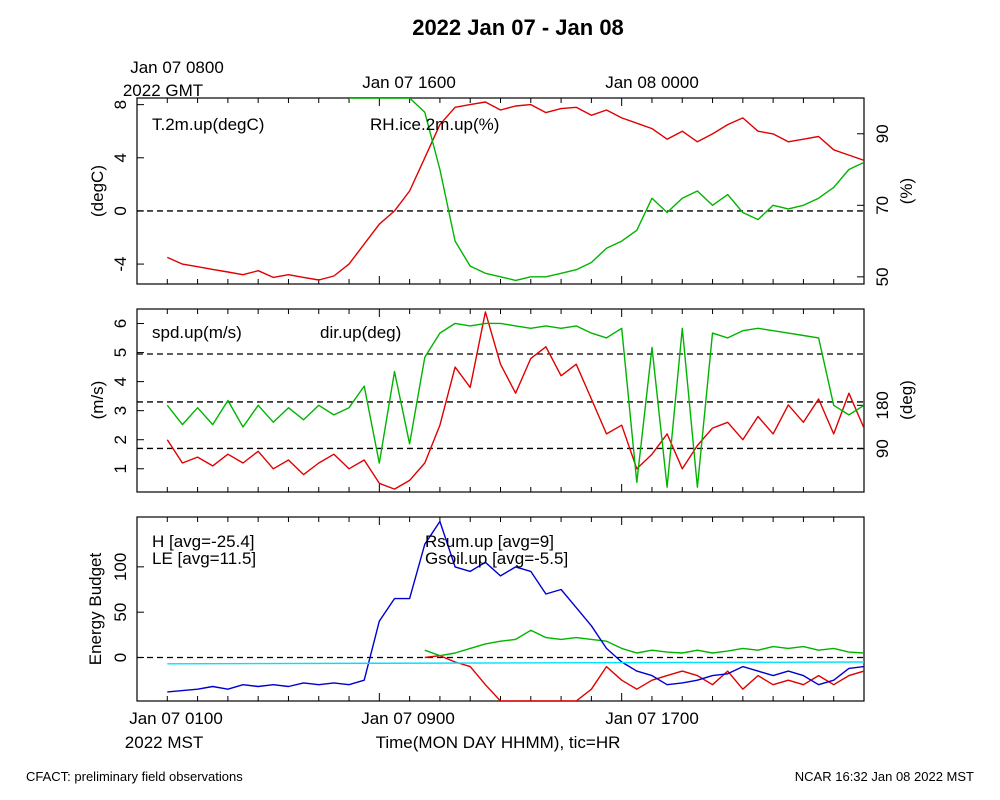 This screenshot has height=800, width=1000. Describe the element at coordinates (120, 264) in the screenshot. I see `y-tick-label: -4` at that location.